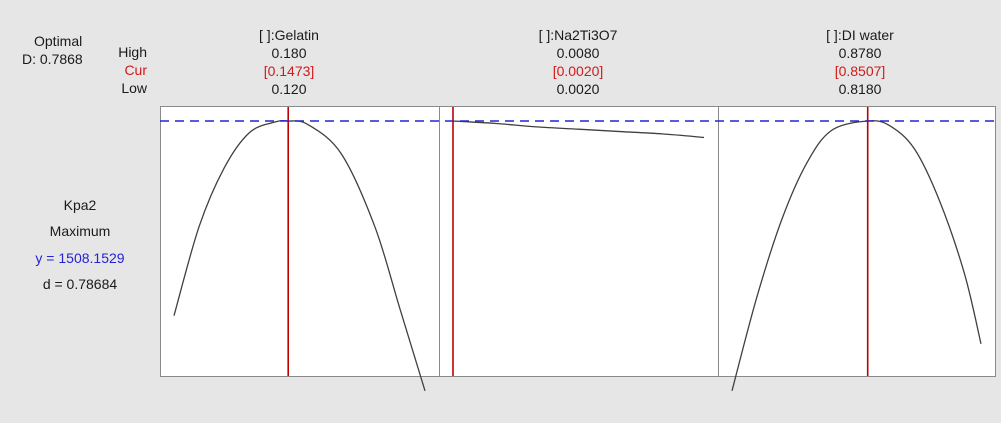 The width and height of the screenshot is (1001, 423). Describe the element at coordinates (80, 284) in the screenshot. I see `individual-desirability: d = 0.78684` at that location.